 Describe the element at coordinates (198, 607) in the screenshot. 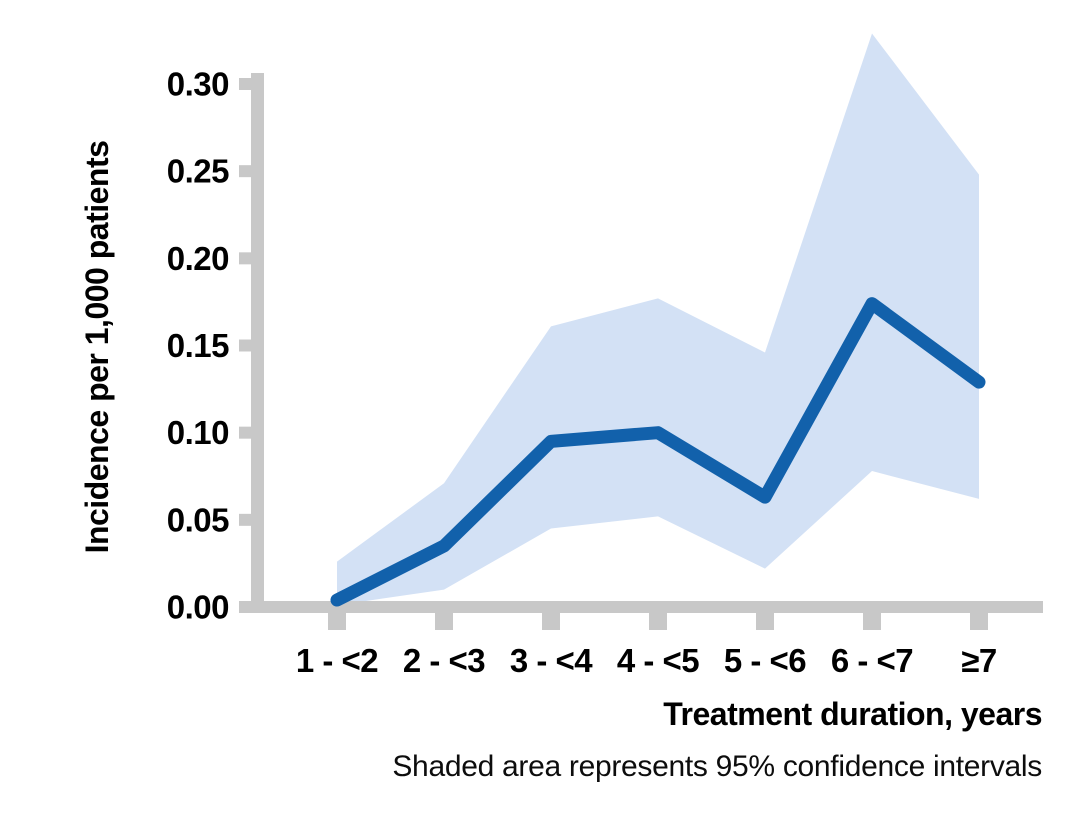

I see `y-tick-label: 0.00` at that location.